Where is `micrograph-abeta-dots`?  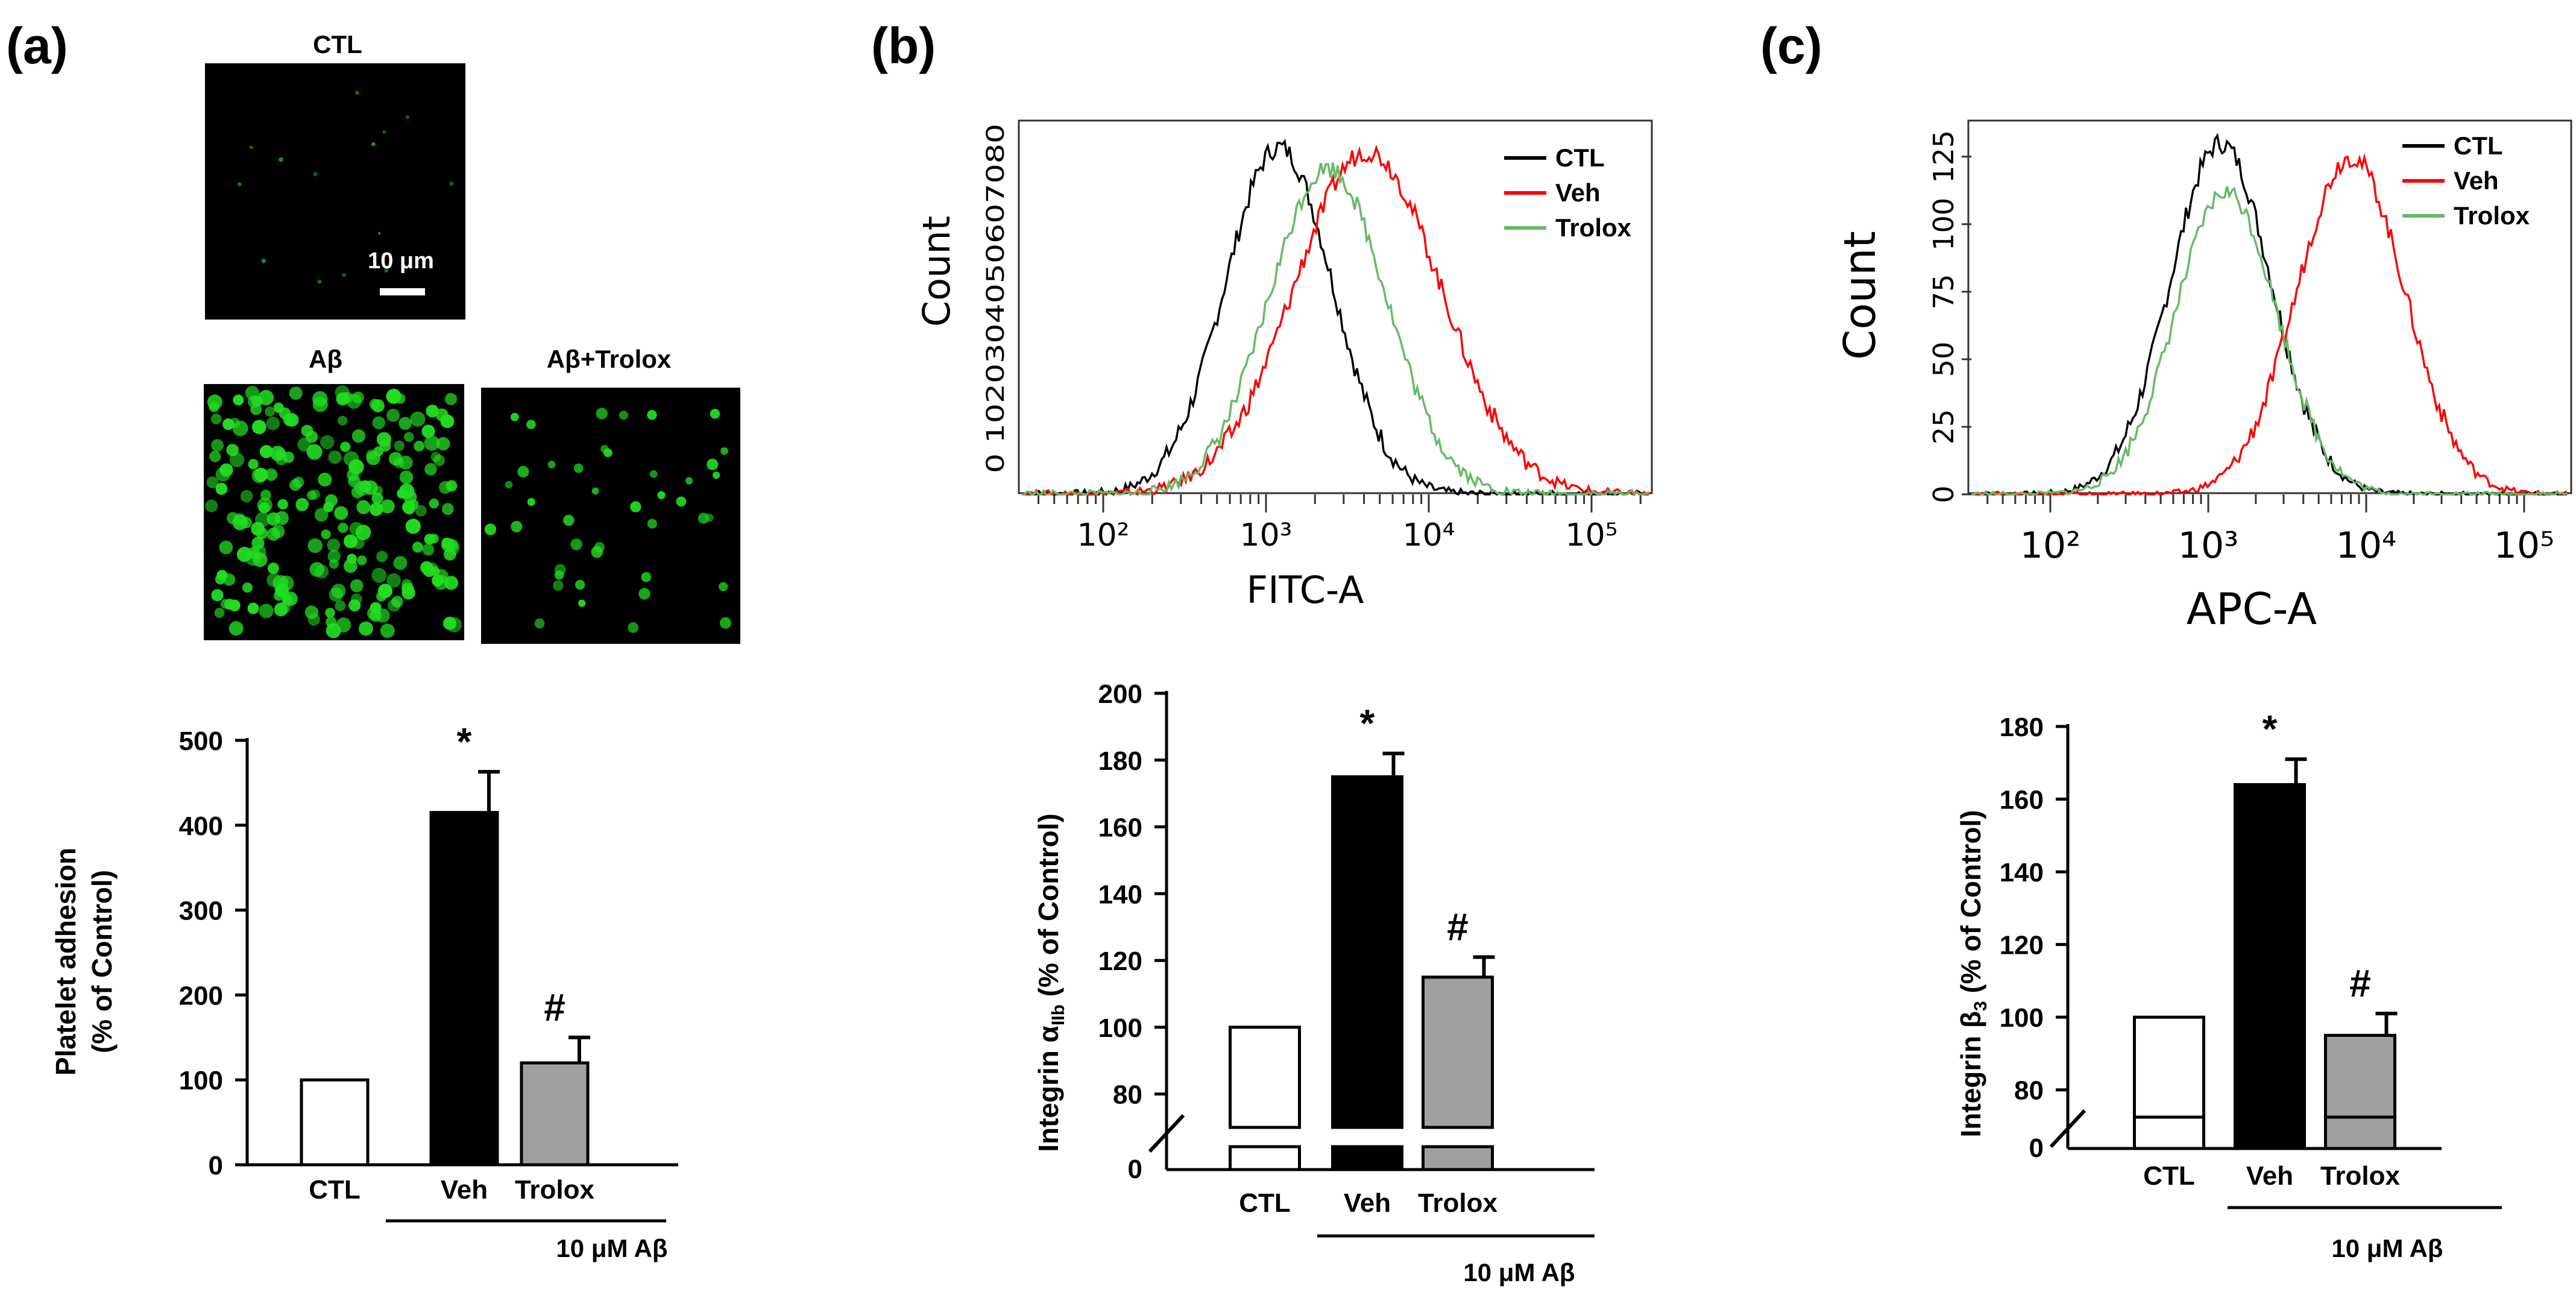
micrograph-abeta-dots is located at coordinates (333, 511).